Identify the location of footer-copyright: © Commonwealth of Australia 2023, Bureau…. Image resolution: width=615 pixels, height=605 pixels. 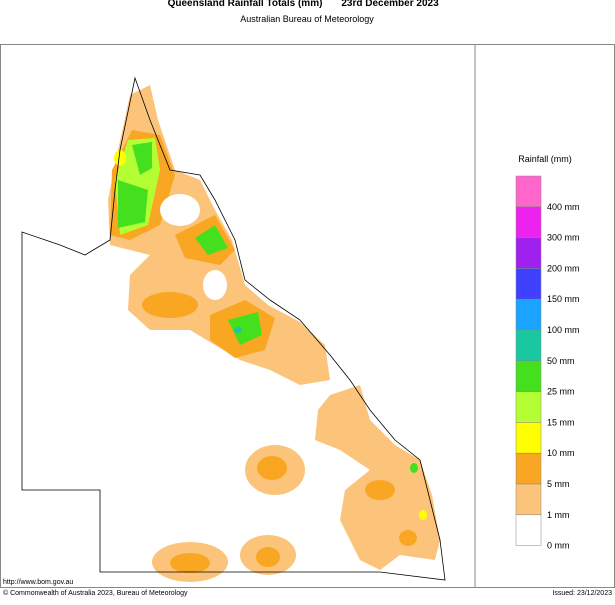
(95, 593).